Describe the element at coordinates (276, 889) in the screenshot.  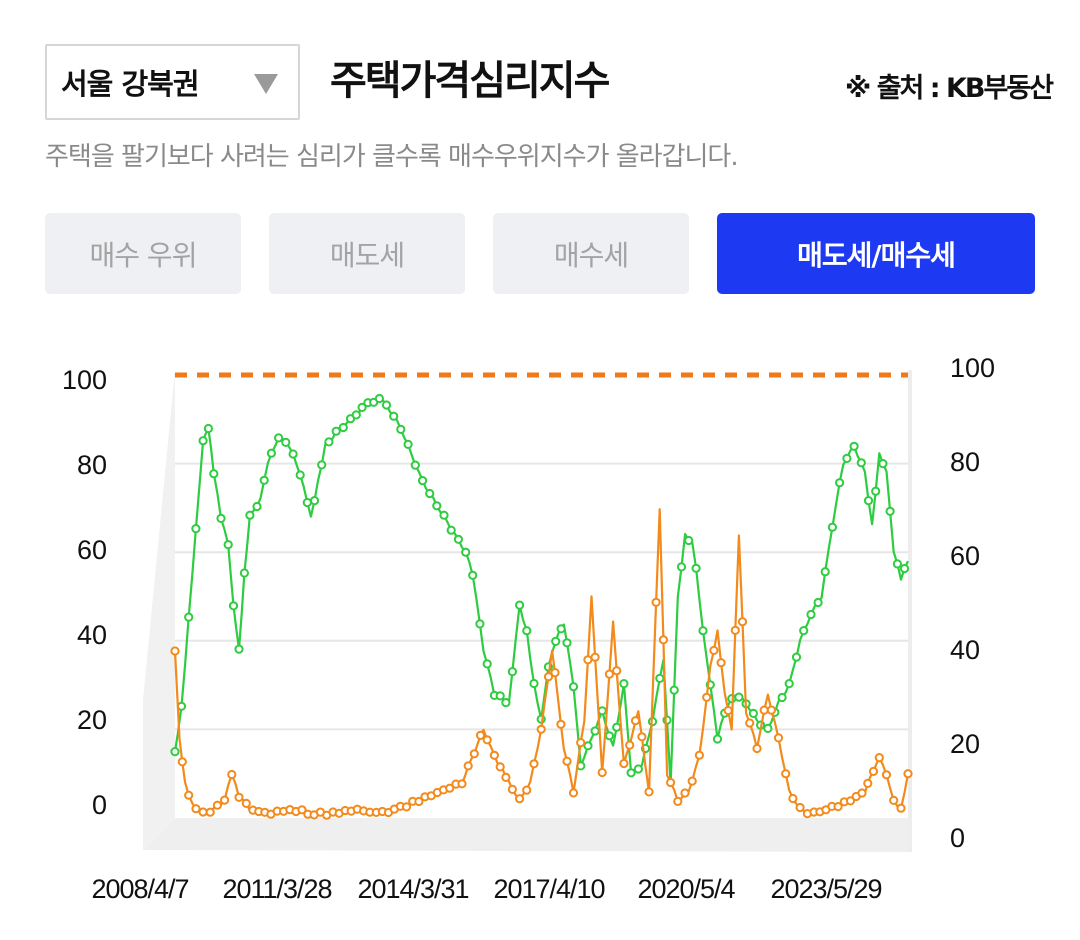
I see `x-tick-label: 2011/3/28` at that location.